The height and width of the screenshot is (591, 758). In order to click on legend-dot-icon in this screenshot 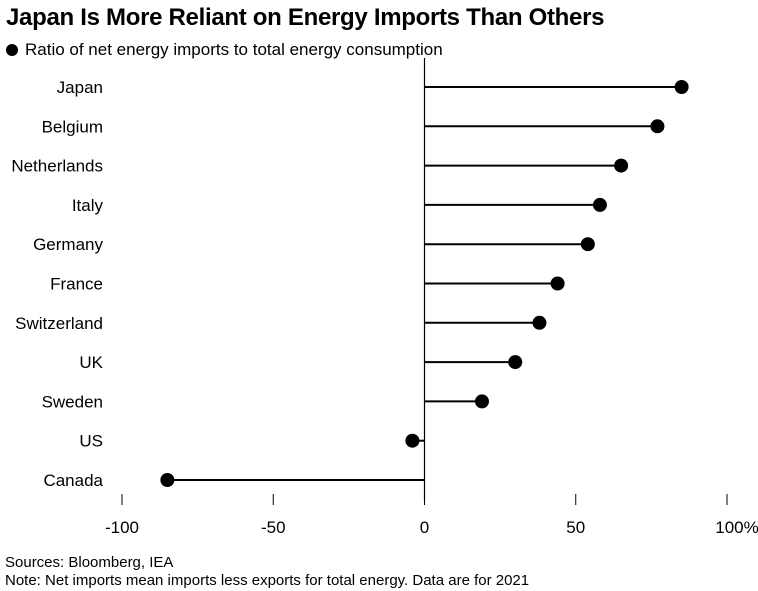, I will do `click(12, 50)`.